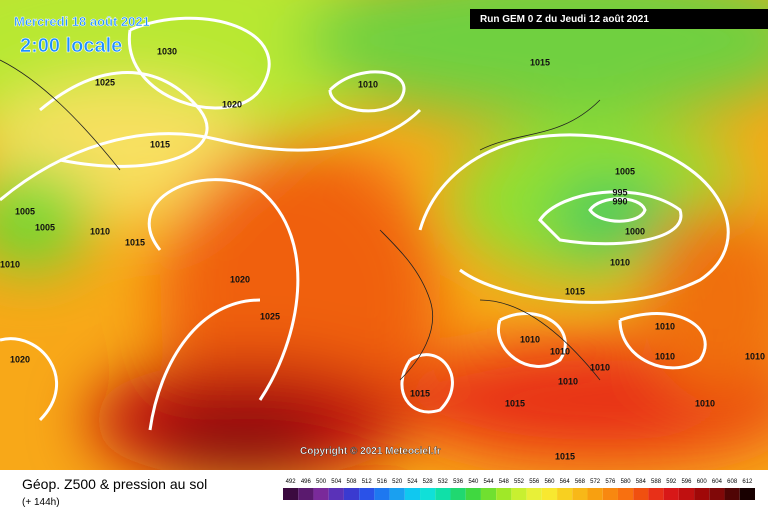 This screenshot has width=768, height=512. What do you see at coordinates (306, 482) in the screenshot?
I see `scale-label: 496` at bounding box center [306, 482].